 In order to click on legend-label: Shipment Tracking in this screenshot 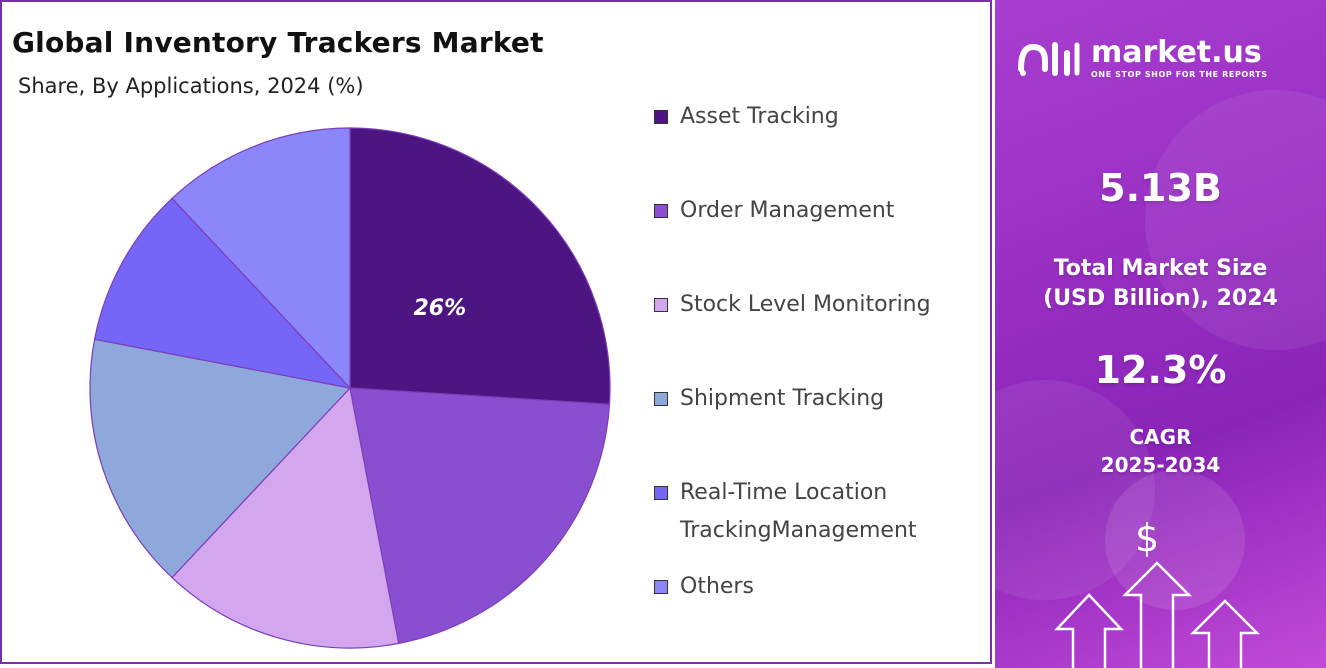, I will do `click(782, 398)`.